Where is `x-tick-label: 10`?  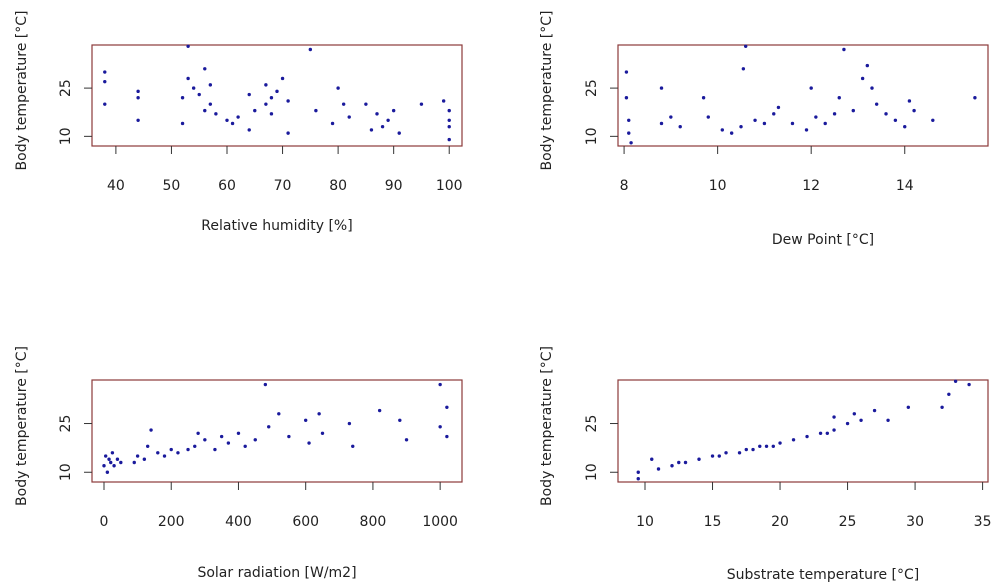
x-tick-label: 10 is located at coordinates (645, 522).